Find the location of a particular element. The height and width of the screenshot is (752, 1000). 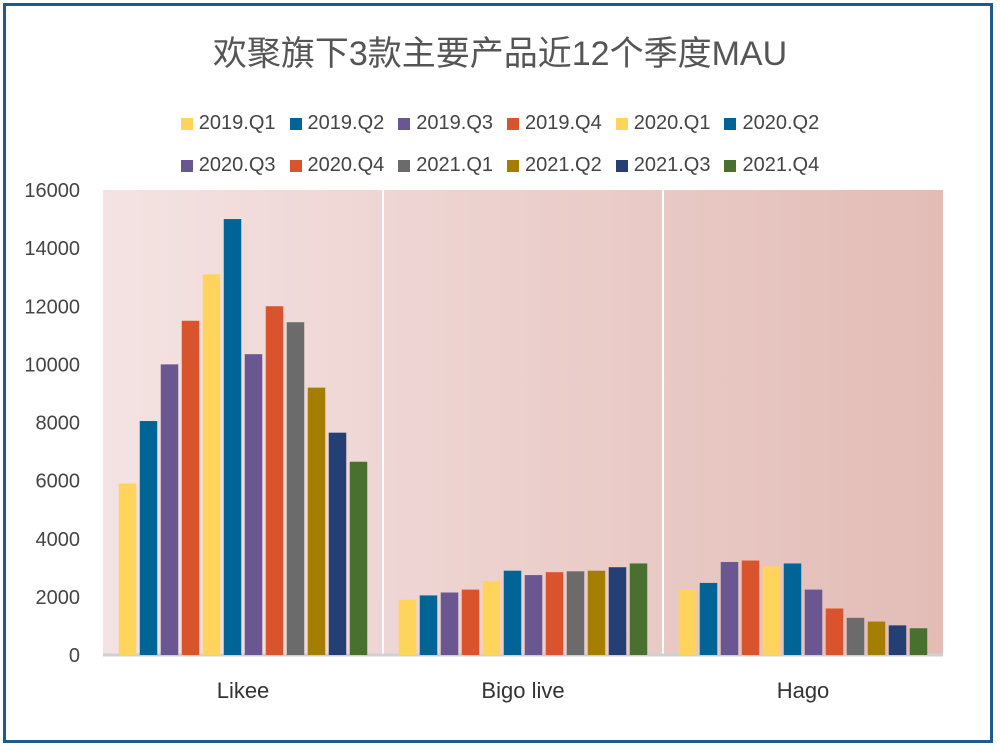

legend-item: 2021.Q4 is located at coordinates (771, 165).